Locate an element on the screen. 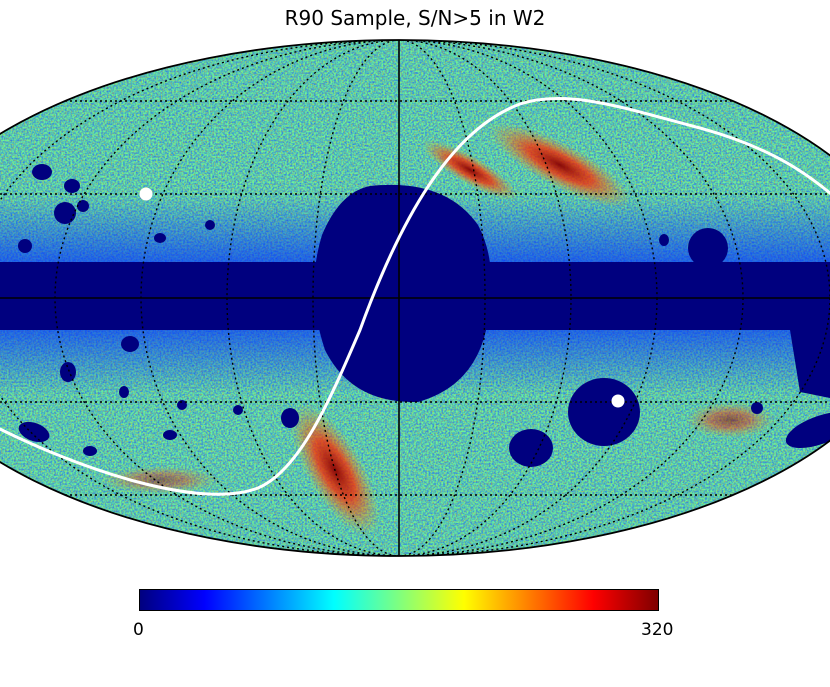 This screenshot has height=687, width=830. colorbar is located at coordinates (399, 600).